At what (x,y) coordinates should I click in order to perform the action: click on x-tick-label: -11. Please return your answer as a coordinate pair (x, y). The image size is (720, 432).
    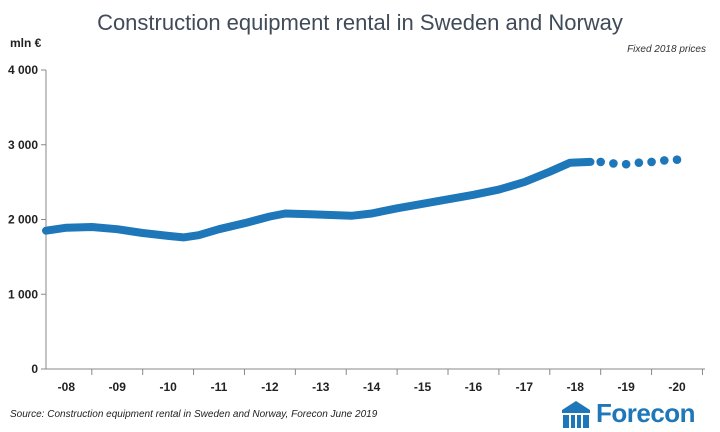
    Looking at the image, I should click on (219, 387).